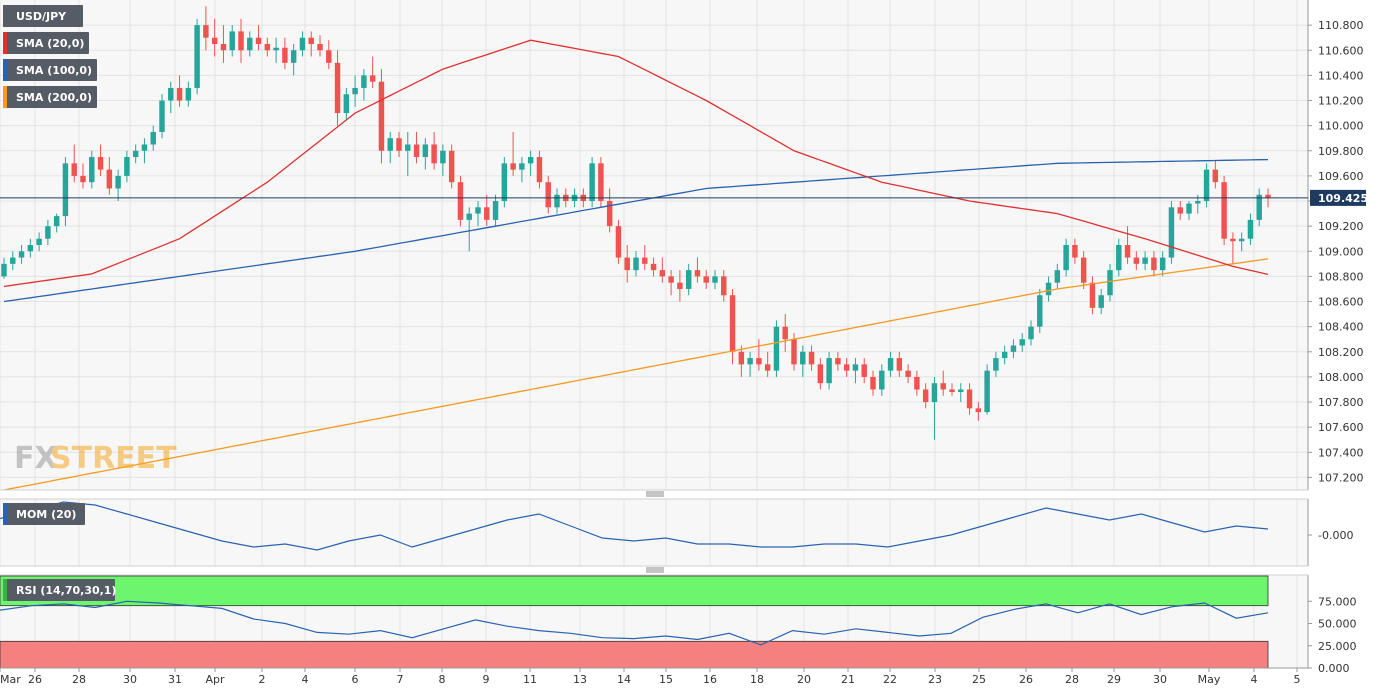 The width and height of the screenshot is (1382, 697). I want to click on mom-rsi-resize-handle, so click(655, 570).